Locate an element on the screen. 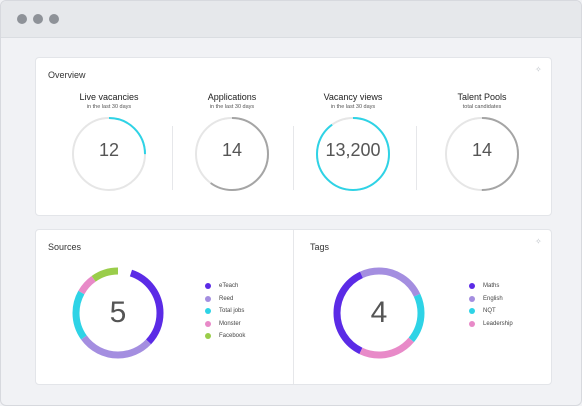 The height and width of the screenshot is (406, 582). metric-value: 13,200 is located at coordinates (353, 150).